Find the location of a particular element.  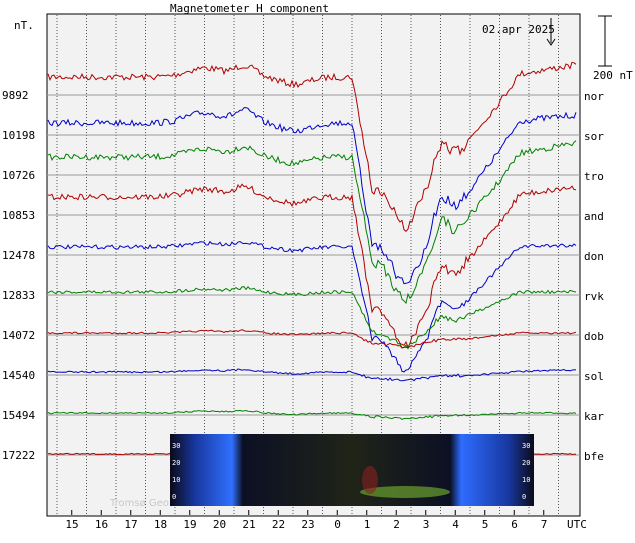

x-tick-label: 22 is located at coordinates (278, 524).